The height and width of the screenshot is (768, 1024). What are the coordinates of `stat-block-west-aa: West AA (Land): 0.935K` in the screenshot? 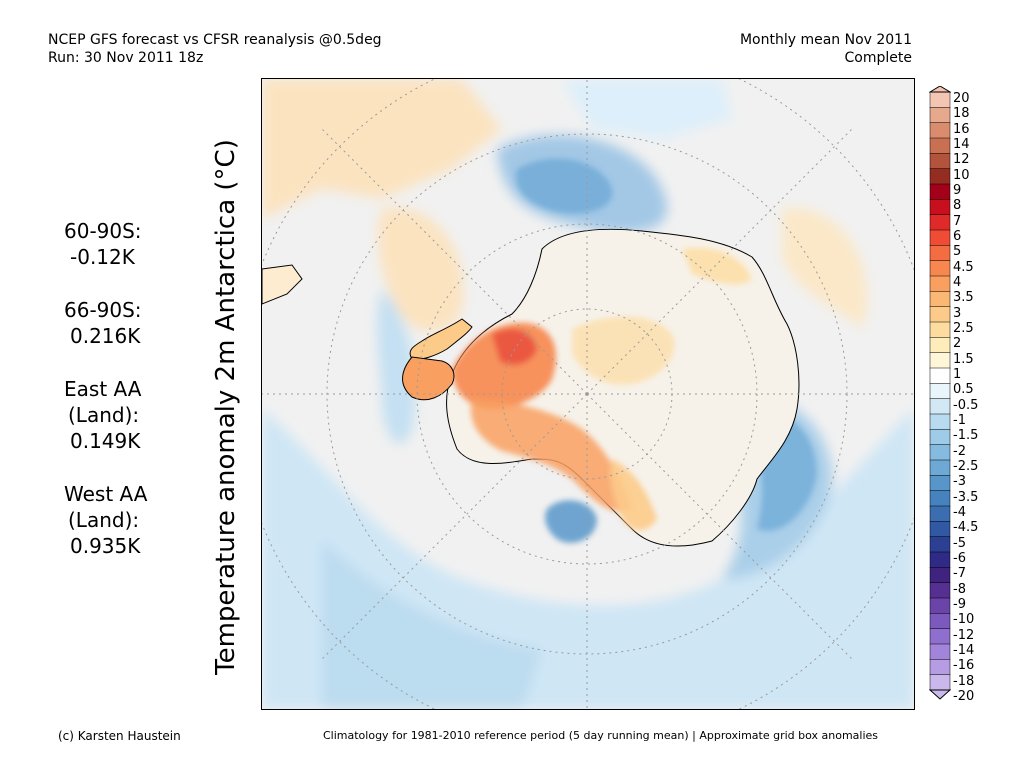 It's located at (105, 520).